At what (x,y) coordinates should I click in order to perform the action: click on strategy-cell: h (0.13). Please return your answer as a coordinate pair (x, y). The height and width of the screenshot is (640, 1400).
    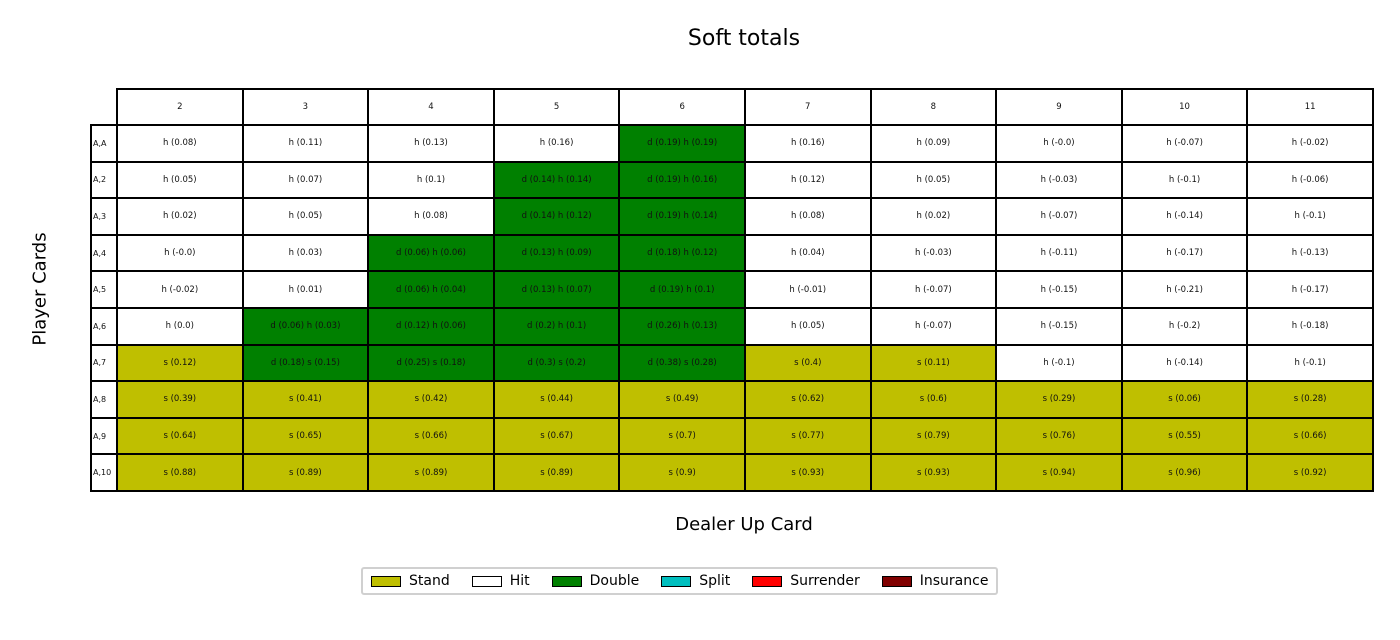
    Looking at the image, I should click on (431, 143).